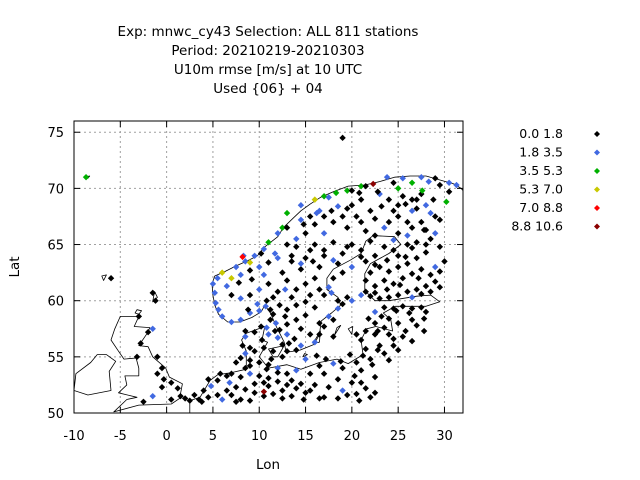 Image resolution: width=640 pixels, height=480 pixels. What do you see at coordinates (597, 189) in the screenshot?
I see `legend-marker` at bounding box center [597, 189].